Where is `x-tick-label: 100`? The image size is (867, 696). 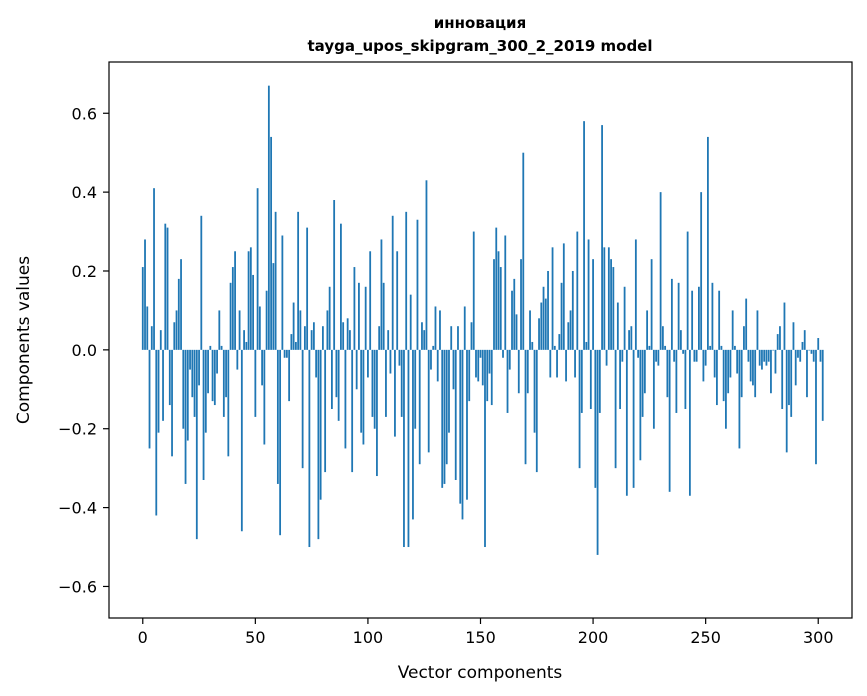
x-tick-label: 100 is located at coordinates (368, 637).